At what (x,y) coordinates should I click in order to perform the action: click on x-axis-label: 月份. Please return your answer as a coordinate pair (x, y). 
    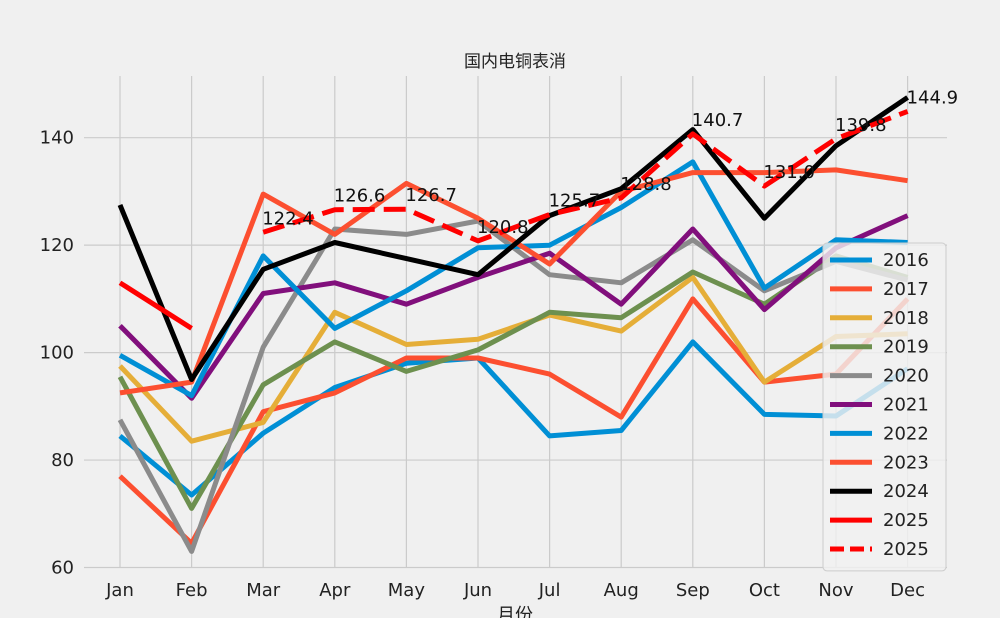
    Looking at the image, I should click on (515, 611).